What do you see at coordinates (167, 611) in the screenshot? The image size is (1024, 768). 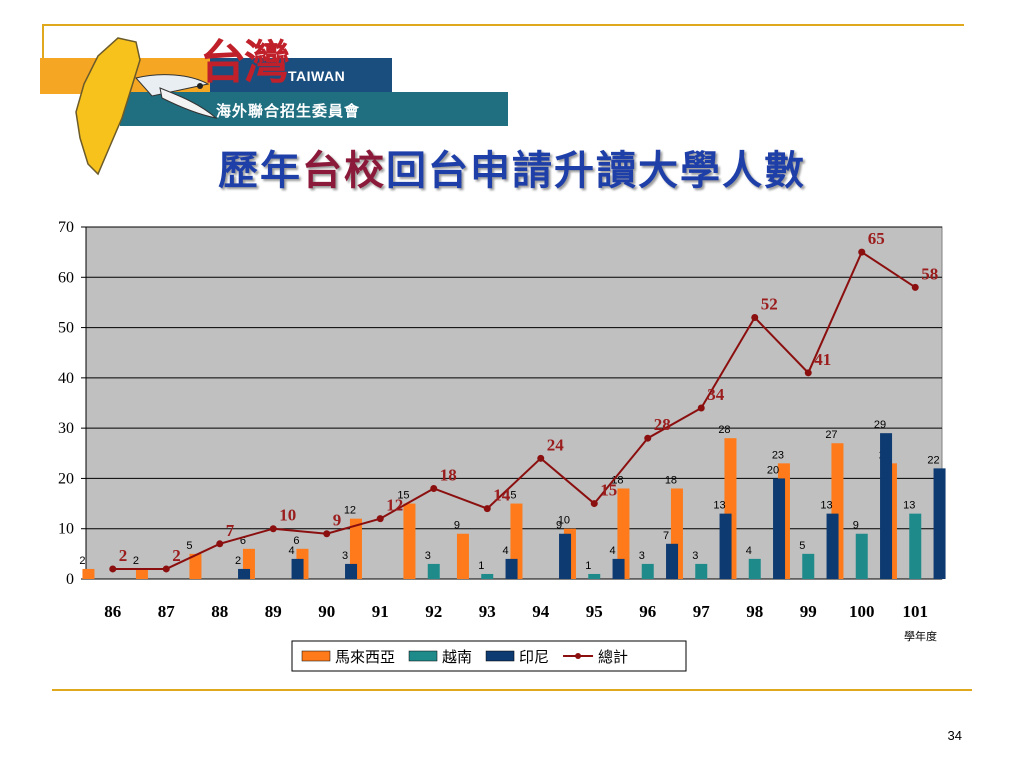 I see `x-tick-label: 87` at bounding box center [167, 611].